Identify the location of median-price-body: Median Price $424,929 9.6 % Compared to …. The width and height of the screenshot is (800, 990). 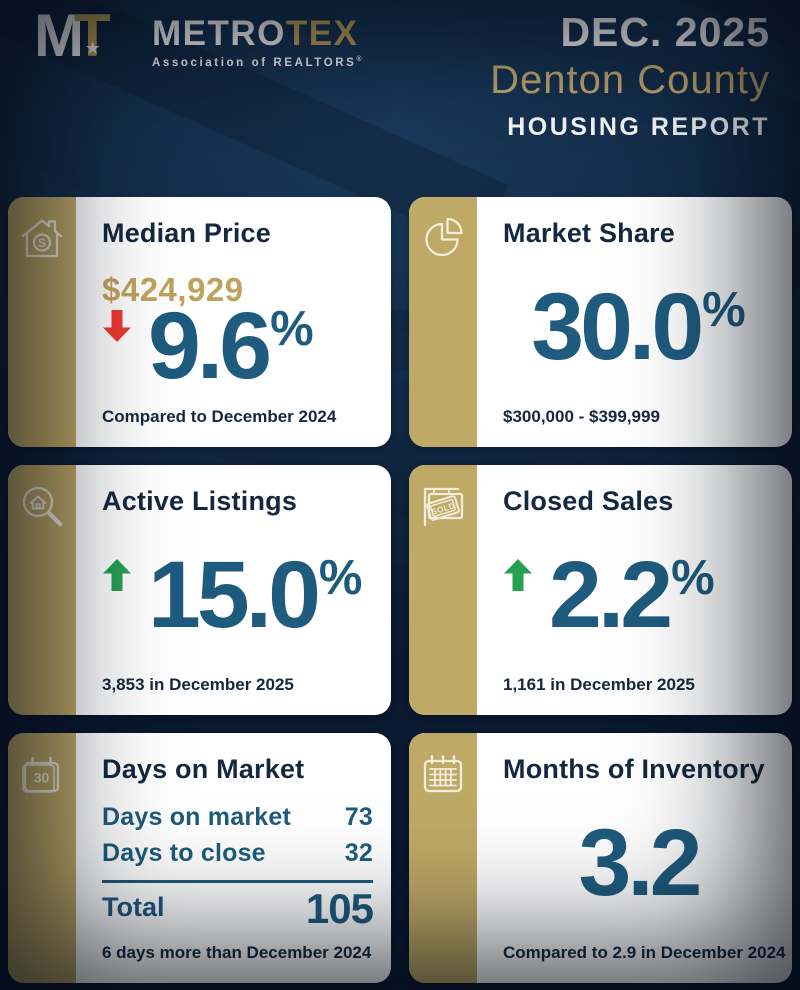
(233, 322).